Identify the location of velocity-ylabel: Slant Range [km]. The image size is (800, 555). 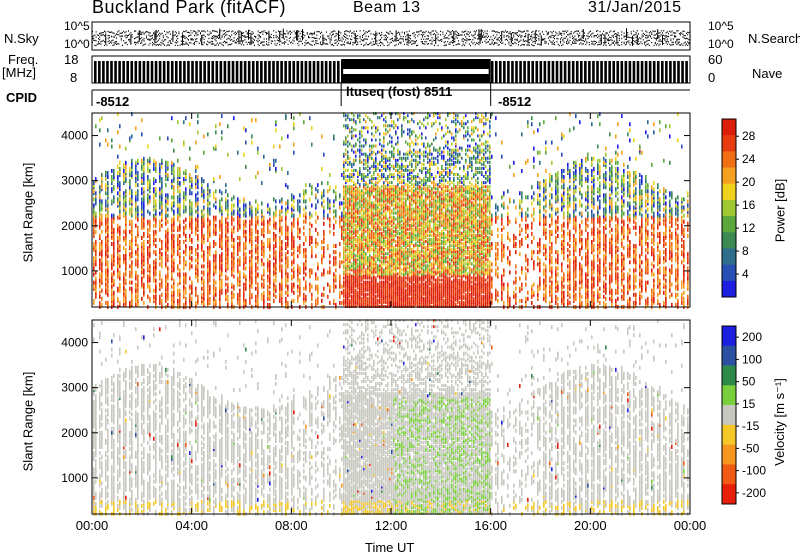
(28, 422).